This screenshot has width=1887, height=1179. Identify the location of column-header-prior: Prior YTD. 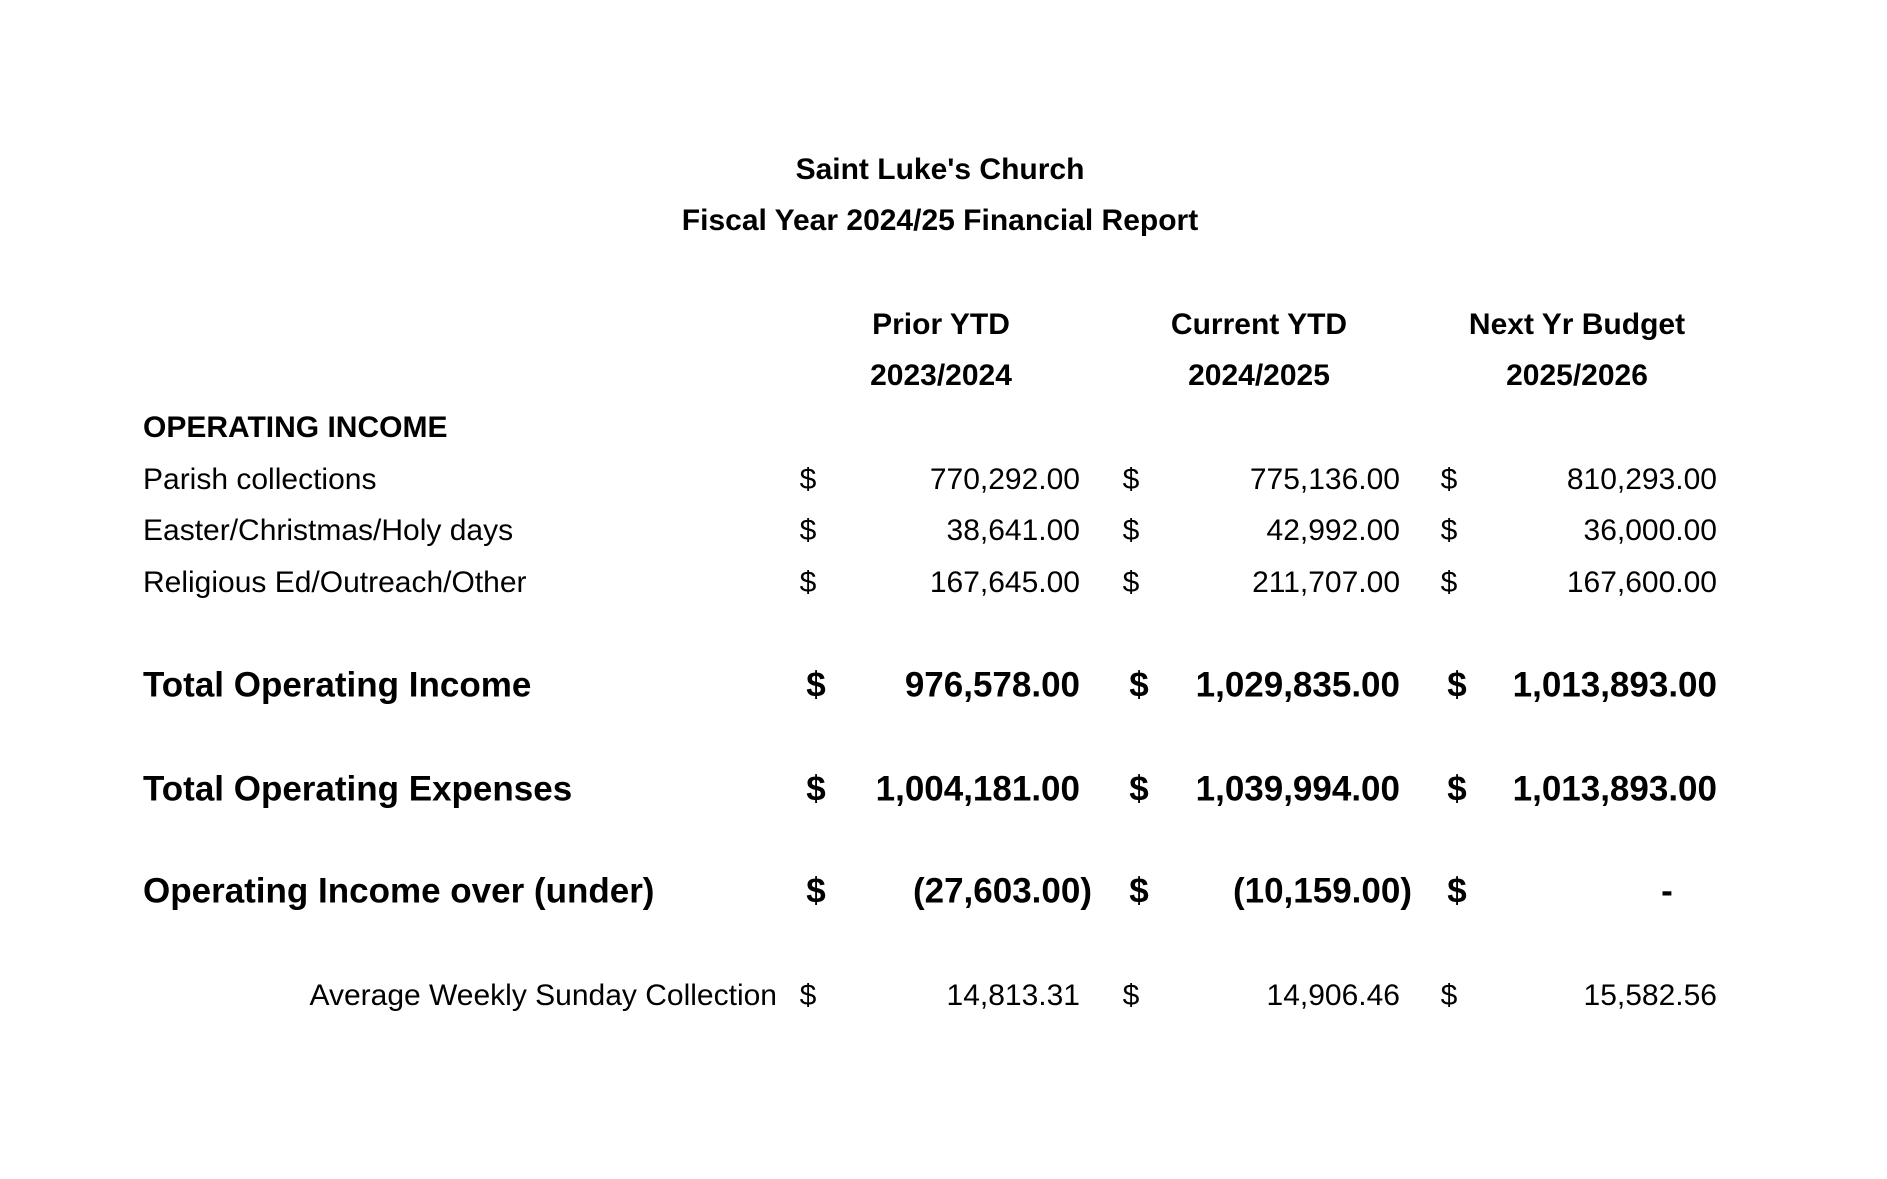
(941, 324).